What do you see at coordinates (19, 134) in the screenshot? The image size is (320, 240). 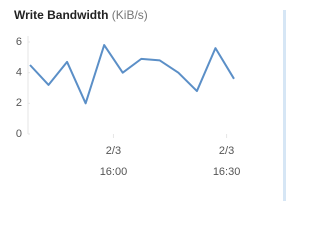 I see `y-tick-label: 0` at bounding box center [19, 134].